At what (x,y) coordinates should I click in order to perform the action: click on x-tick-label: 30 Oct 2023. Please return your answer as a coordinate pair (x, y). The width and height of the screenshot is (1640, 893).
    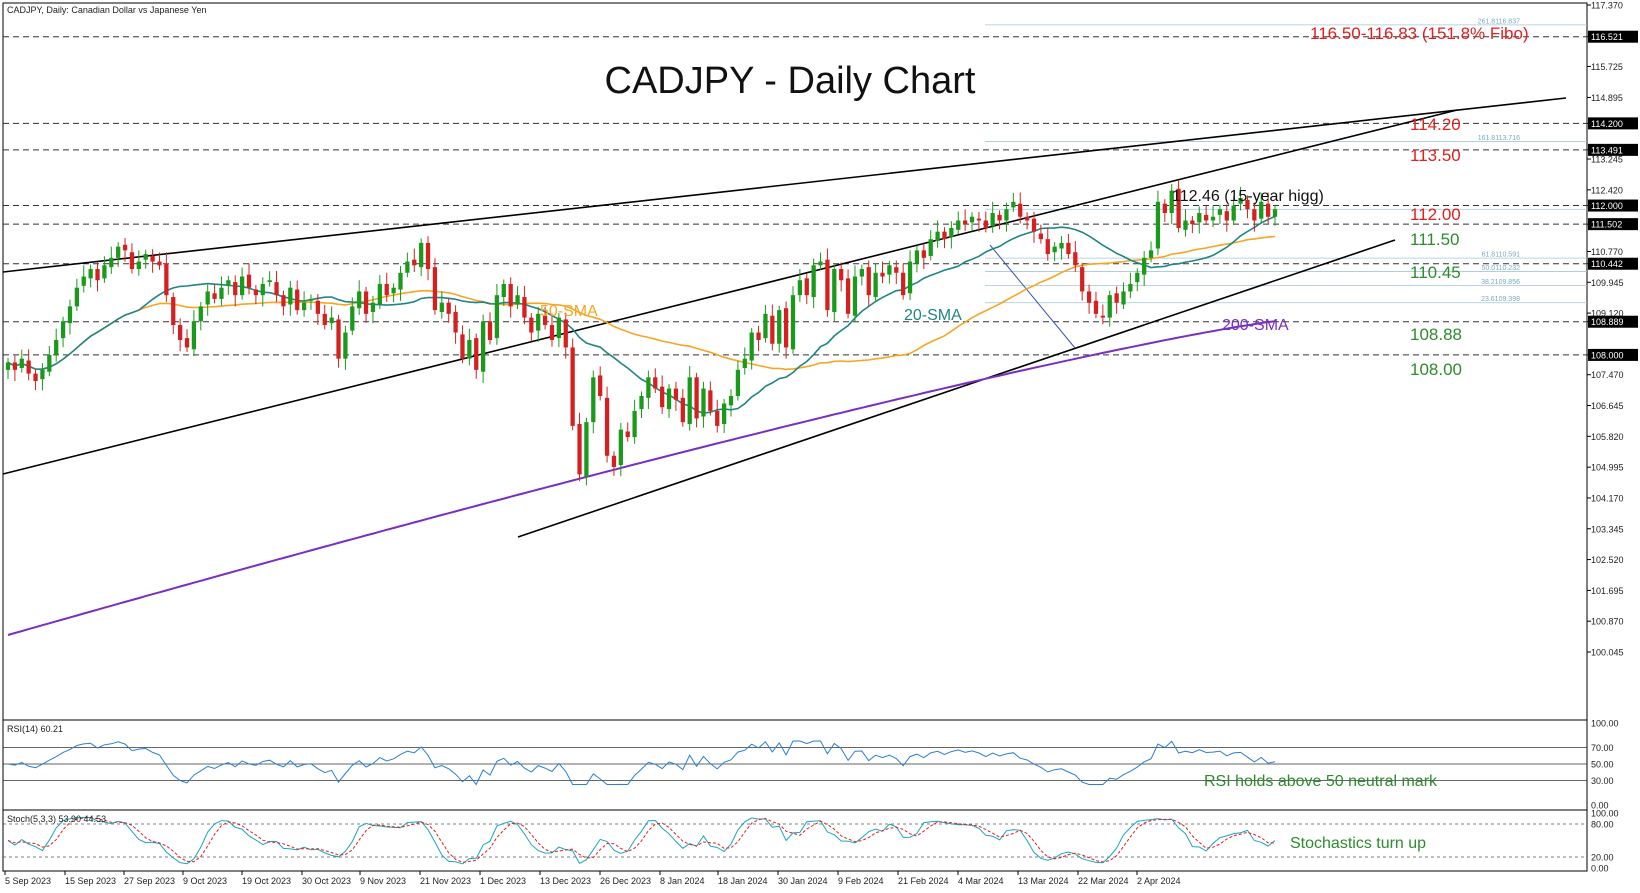
    Looking at the image, I should click on (326, 881).